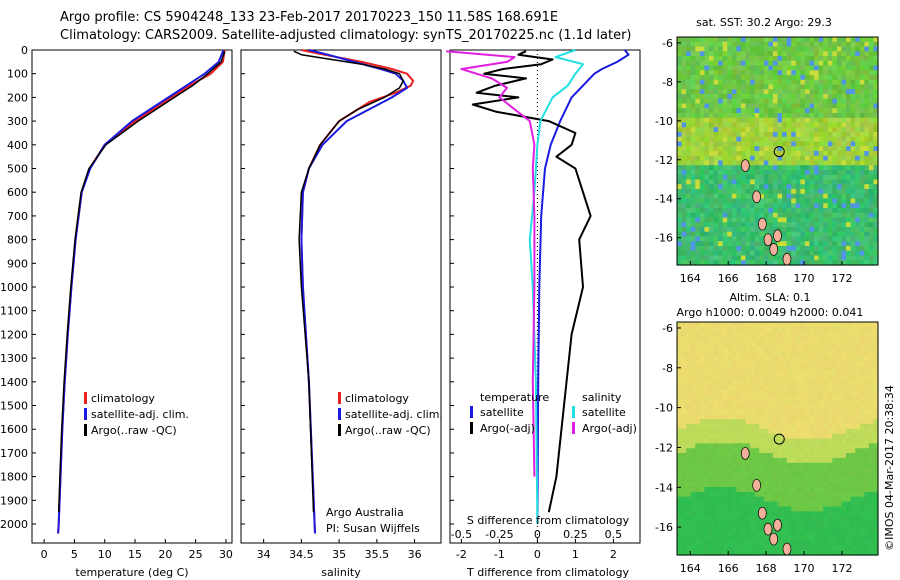  I want to click on depth-tick-label: 400, so click(17, 145).